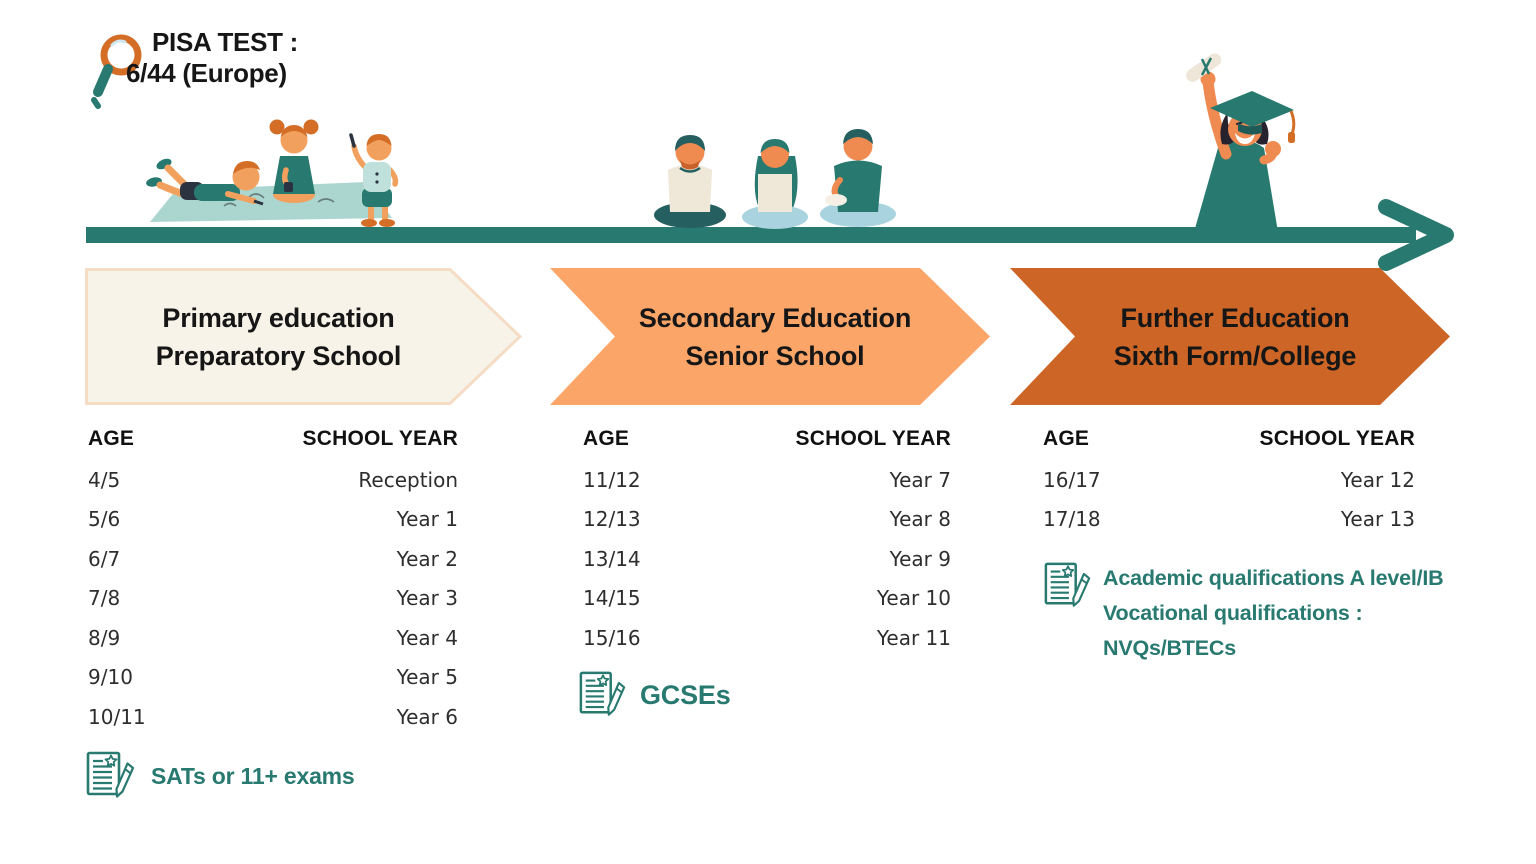  What do you see at coordinates (104, 519) in the screenshot?
I see `age-cell: 5/6` at bounding box center [104, 519].